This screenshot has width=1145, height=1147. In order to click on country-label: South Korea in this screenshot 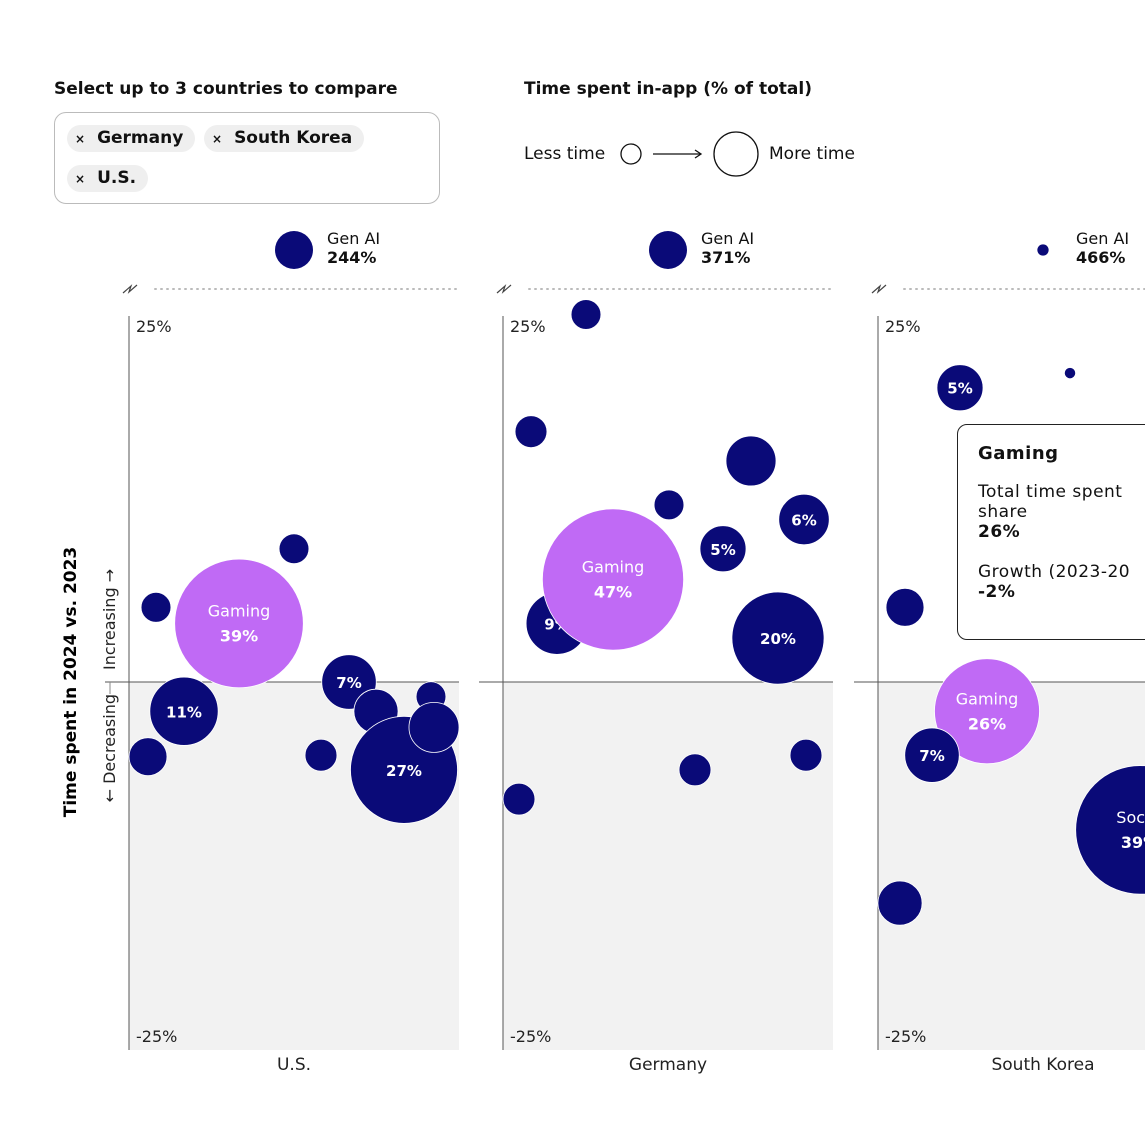, I will do `click(1042, 1065)`.